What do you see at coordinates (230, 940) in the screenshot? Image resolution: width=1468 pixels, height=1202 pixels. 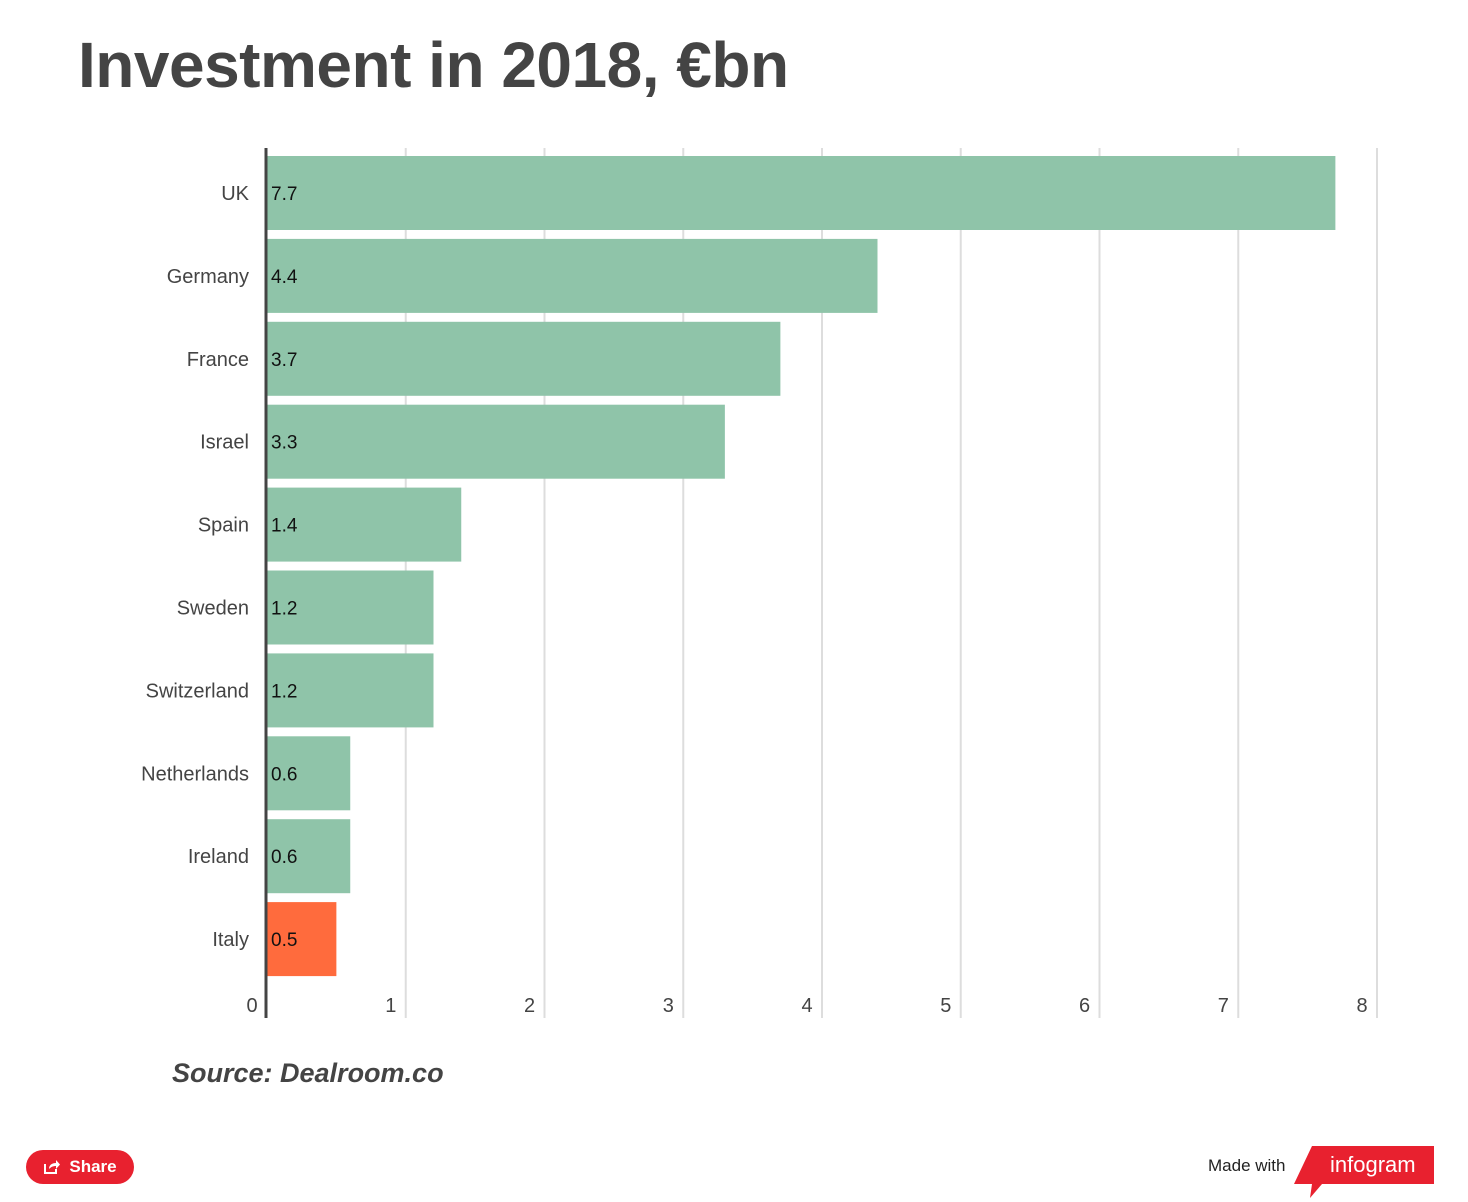 I see `category-label: Italy` at bounding box center [230, 940].